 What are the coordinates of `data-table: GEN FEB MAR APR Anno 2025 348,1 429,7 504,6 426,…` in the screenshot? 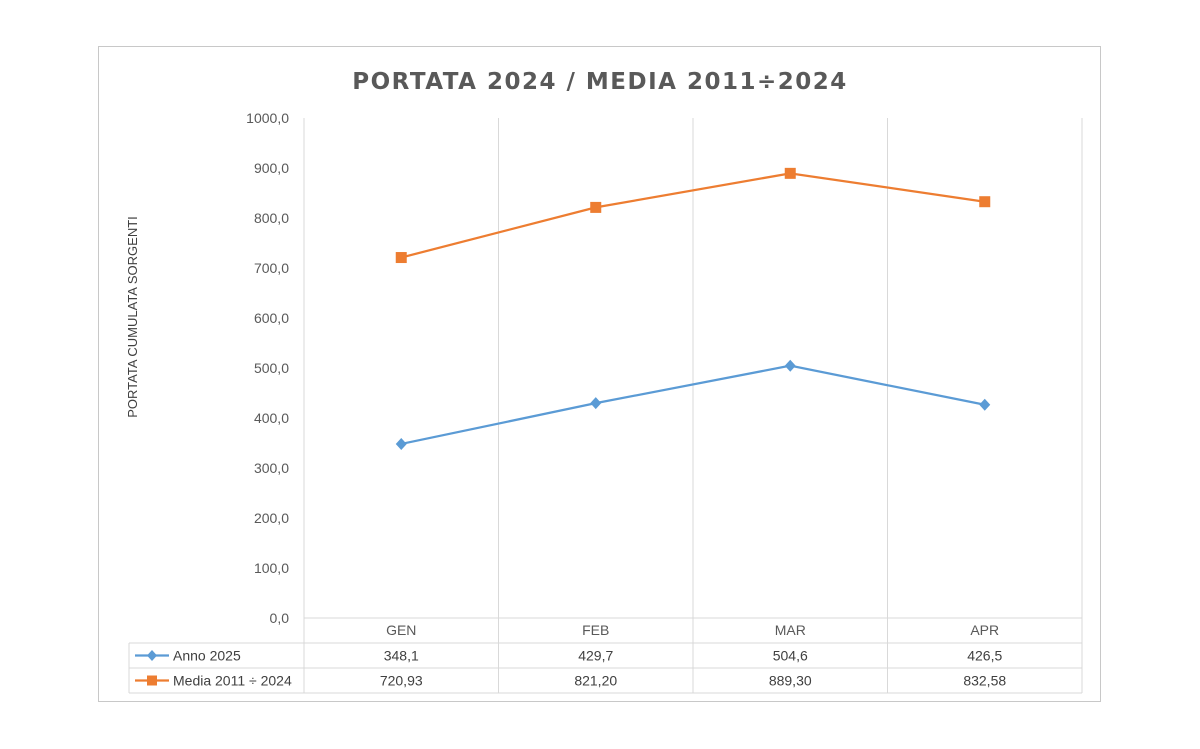 It's located at (605, 655).